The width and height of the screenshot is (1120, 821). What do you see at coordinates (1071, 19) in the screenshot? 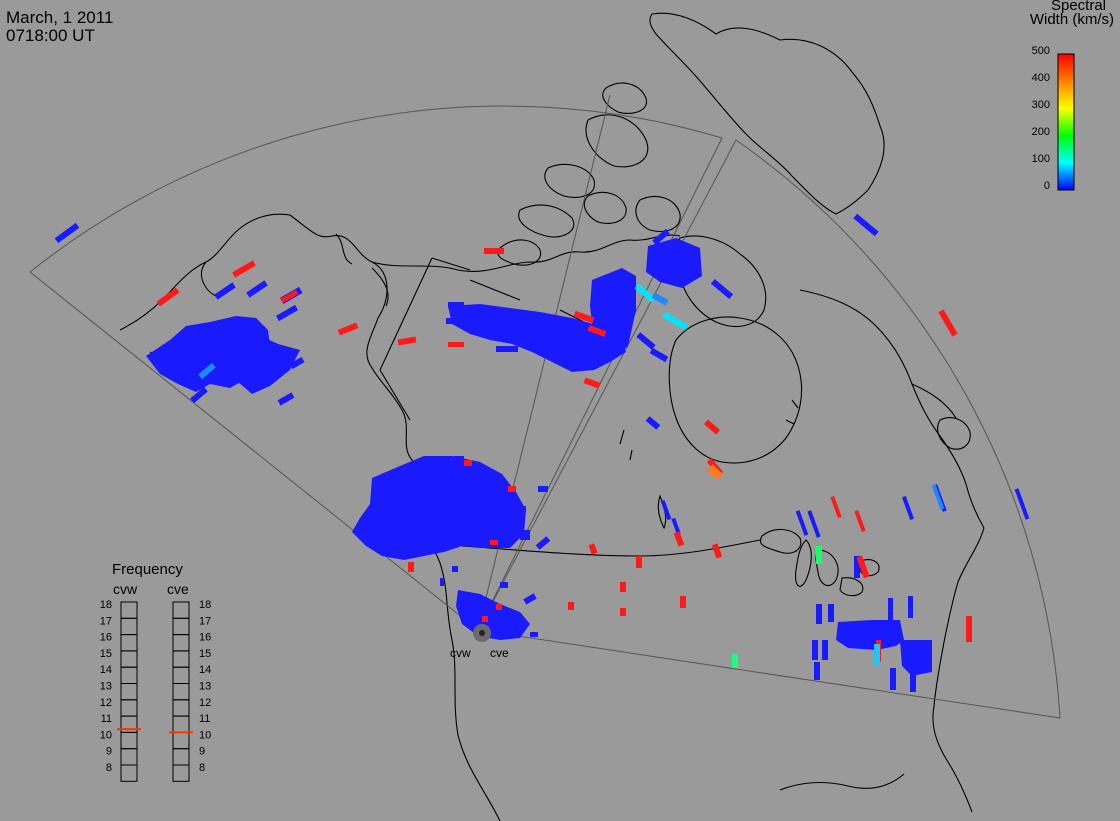
I see `legend-title-line2: Width (km/s)` at bounding box center [1071, 19].